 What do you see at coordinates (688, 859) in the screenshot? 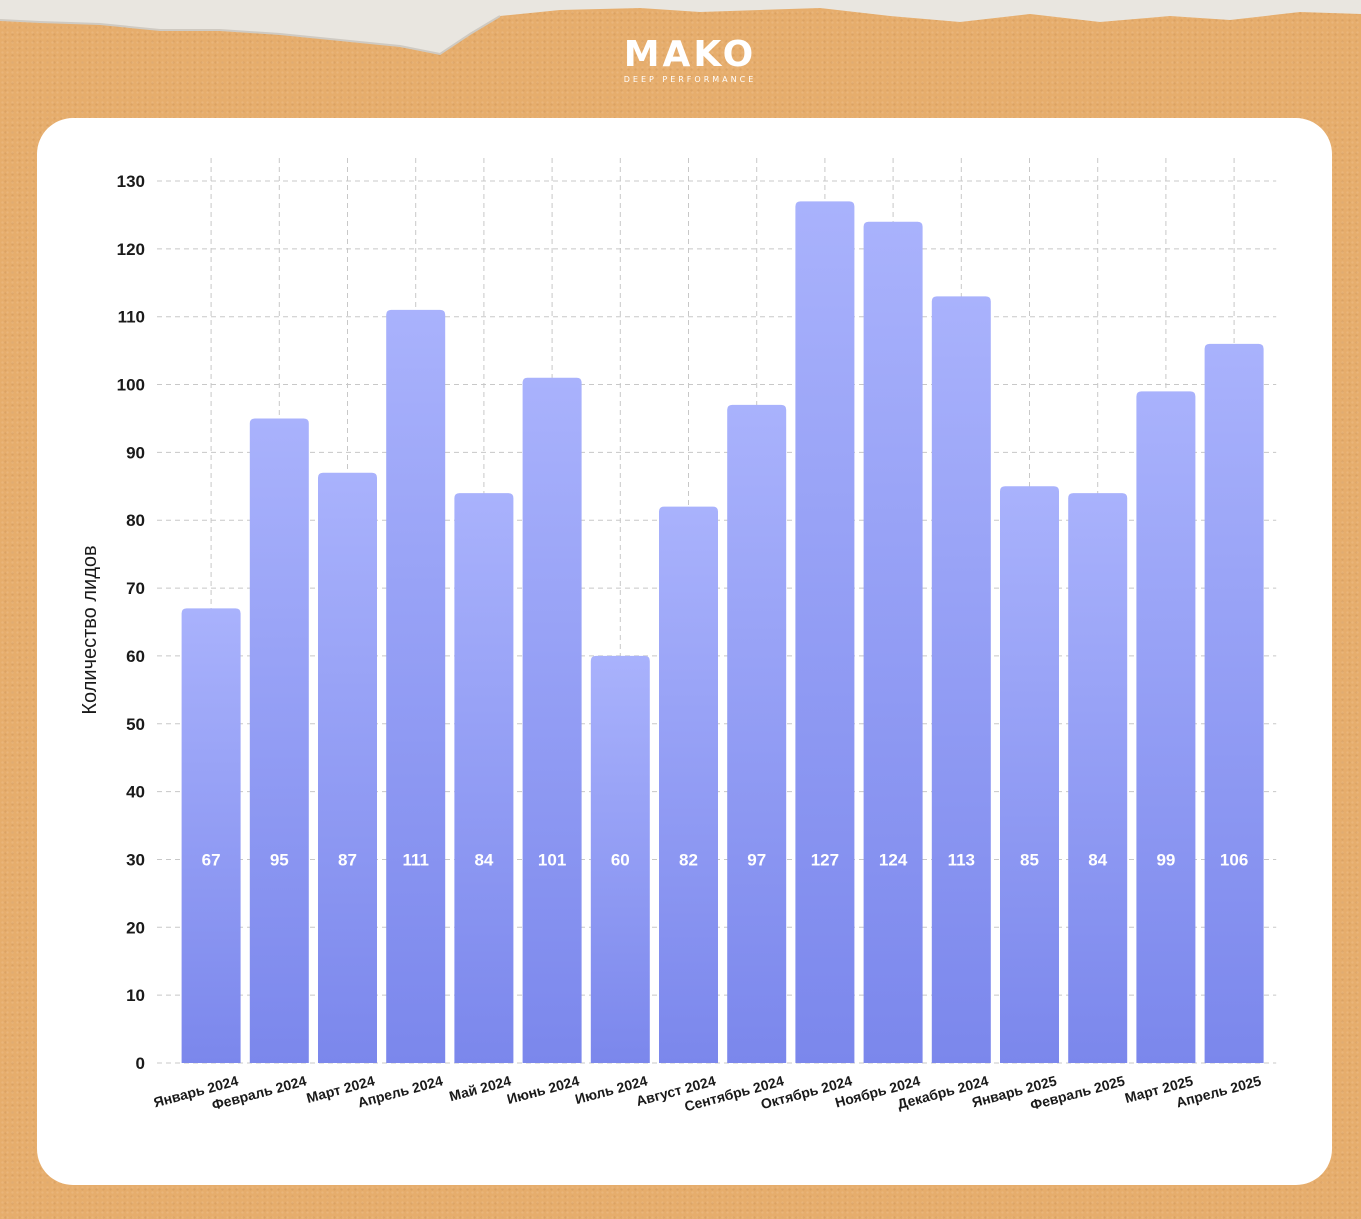
I see `bar-value-label: 82` at bounding box center [688, 859].